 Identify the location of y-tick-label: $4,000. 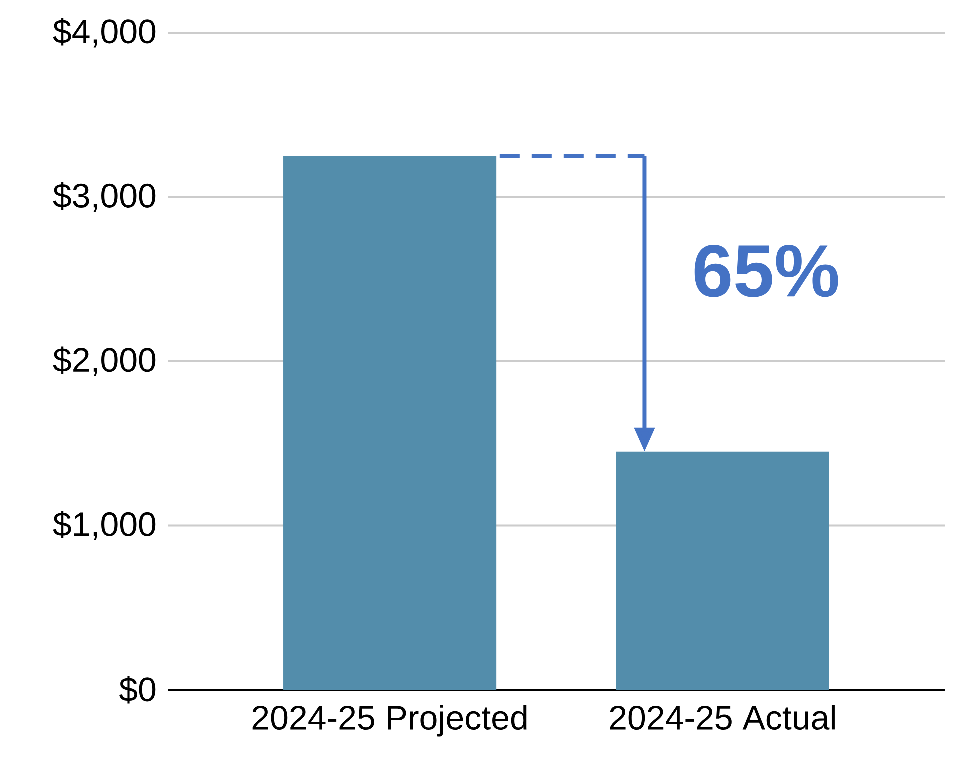
(104, 33).